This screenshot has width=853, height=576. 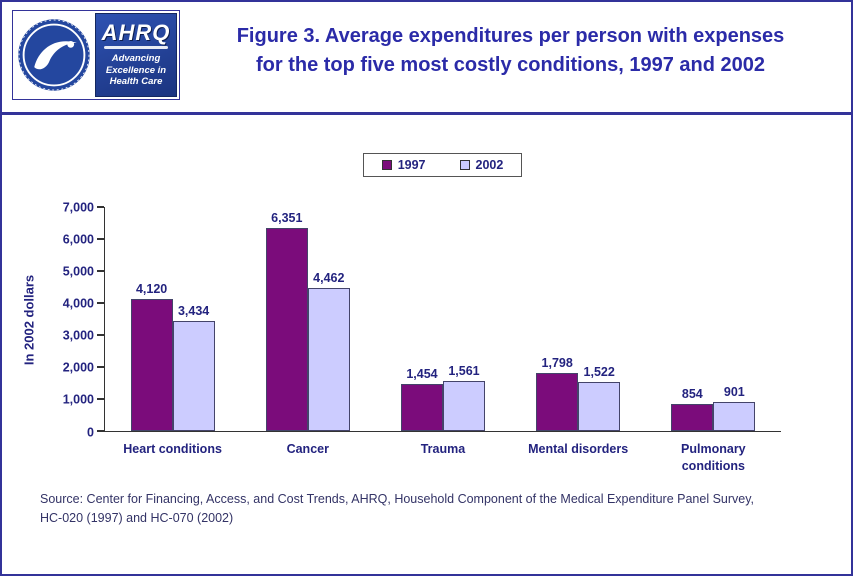 What do you see at coordinates (287, 217) in the screenshot?
I see `bar-value-label: 6,351` at bounding box center [287, 217].